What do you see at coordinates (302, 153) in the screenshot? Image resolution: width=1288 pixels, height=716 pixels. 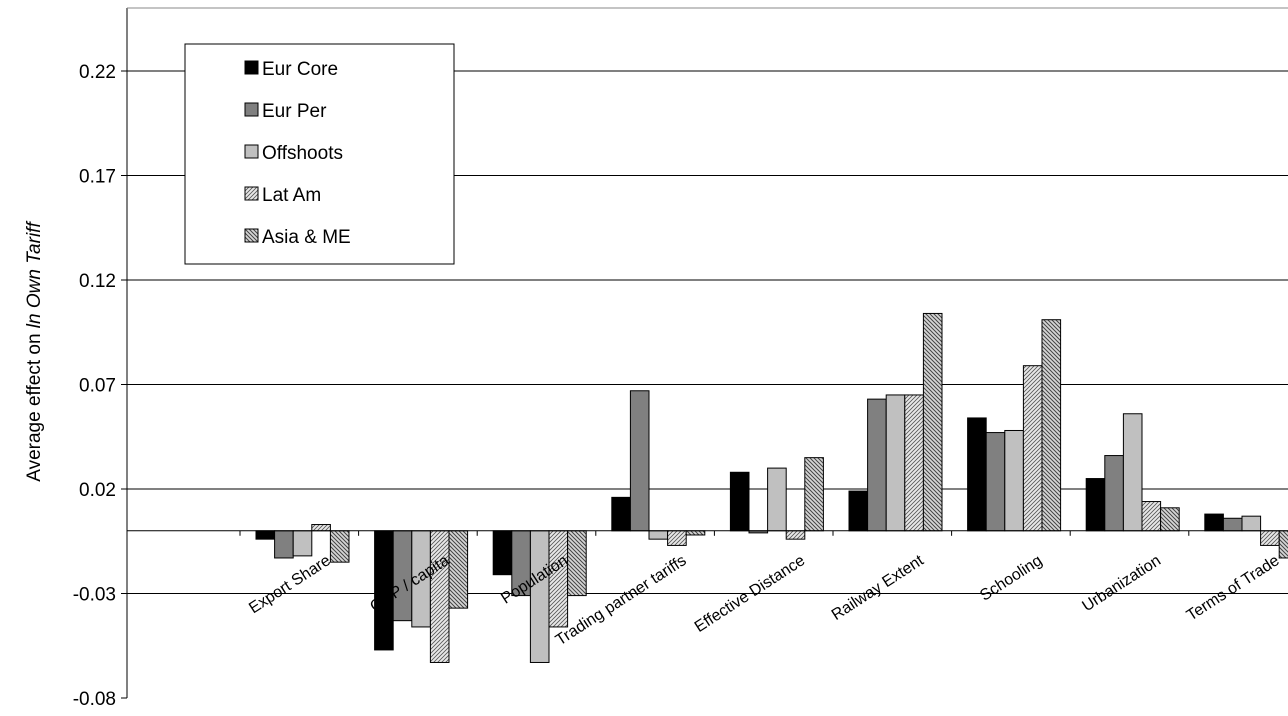 I see `legend-label: Offshoots` at bounding box center [302, 153].